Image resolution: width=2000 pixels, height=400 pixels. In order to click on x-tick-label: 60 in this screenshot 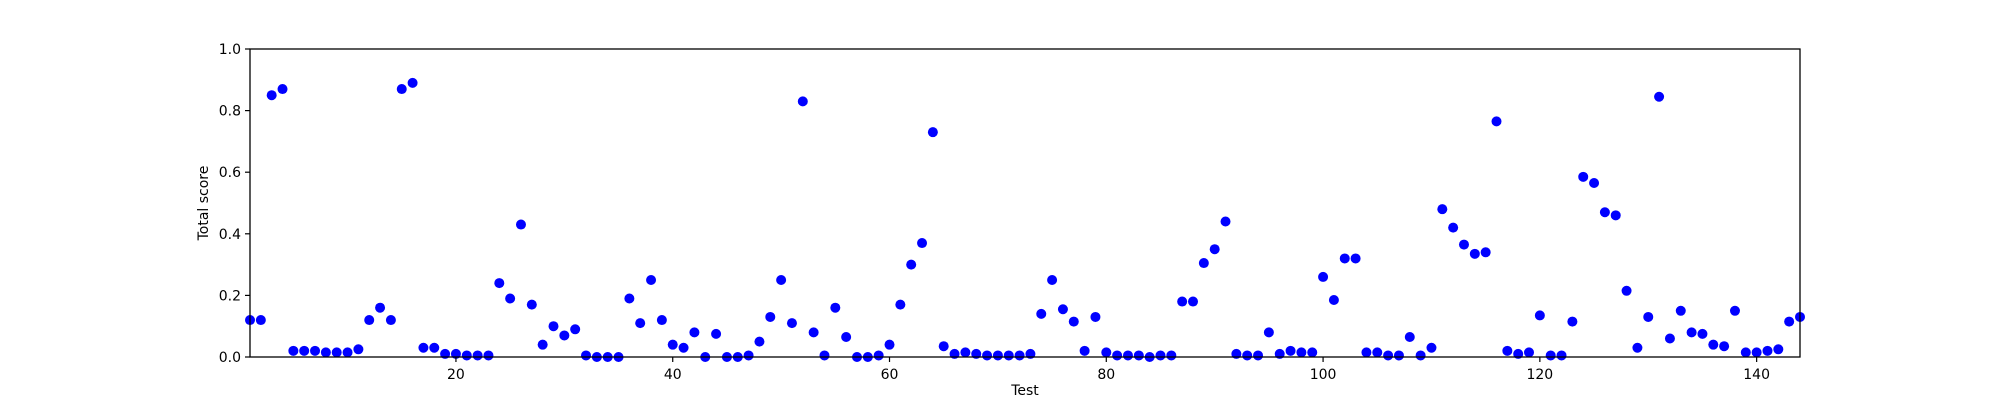, I will do `click(890, 375)`.